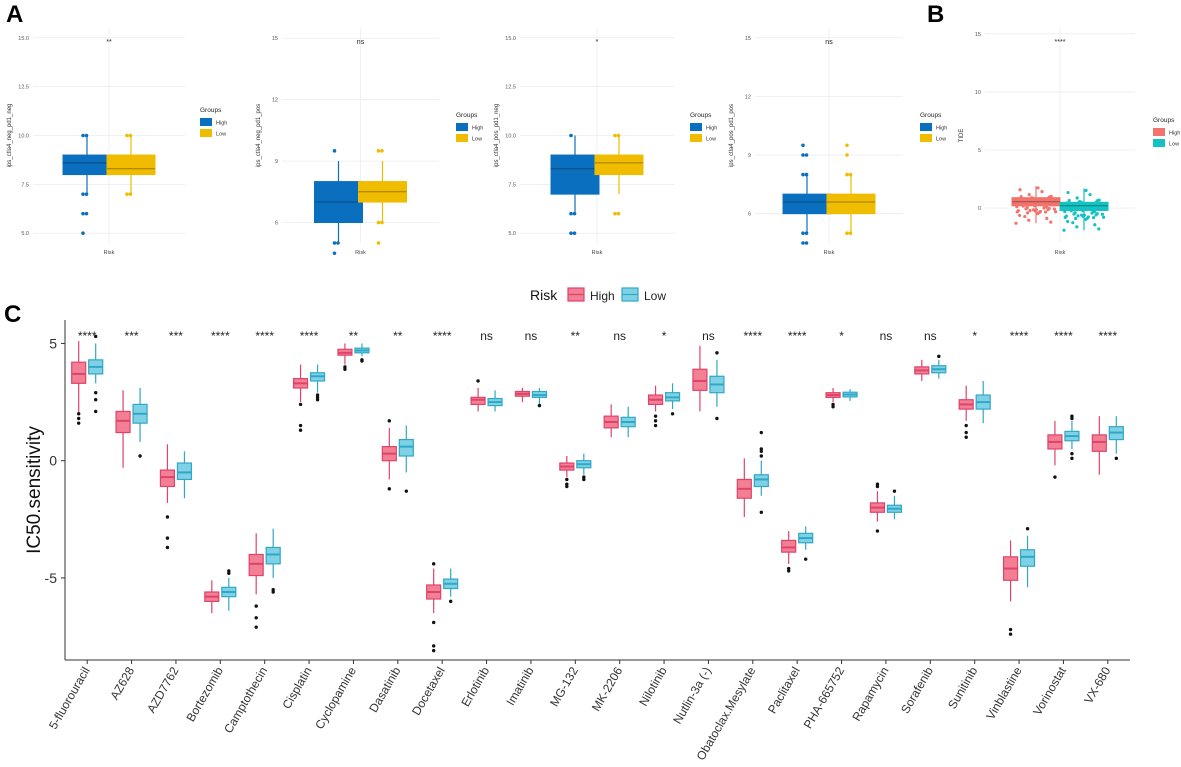 The width and height of the screenshot is (1181, 767). What do you see at coordinates (784, 690) in the screenshot?
I see `x-tick-label: Paclitaxel` at bounding box center [784, 690].